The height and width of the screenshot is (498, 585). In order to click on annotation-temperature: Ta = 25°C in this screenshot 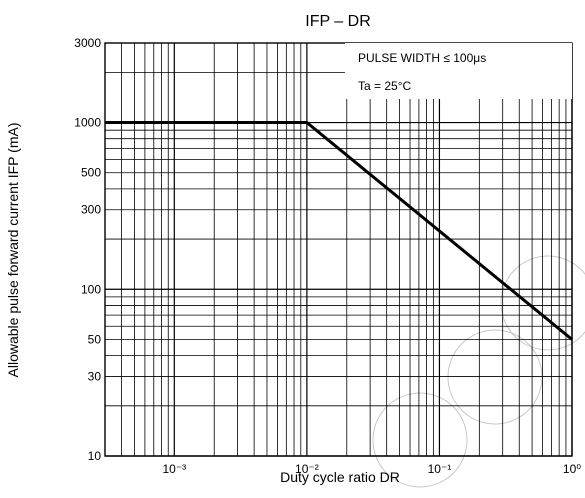, I will do `click(384, 86)`.